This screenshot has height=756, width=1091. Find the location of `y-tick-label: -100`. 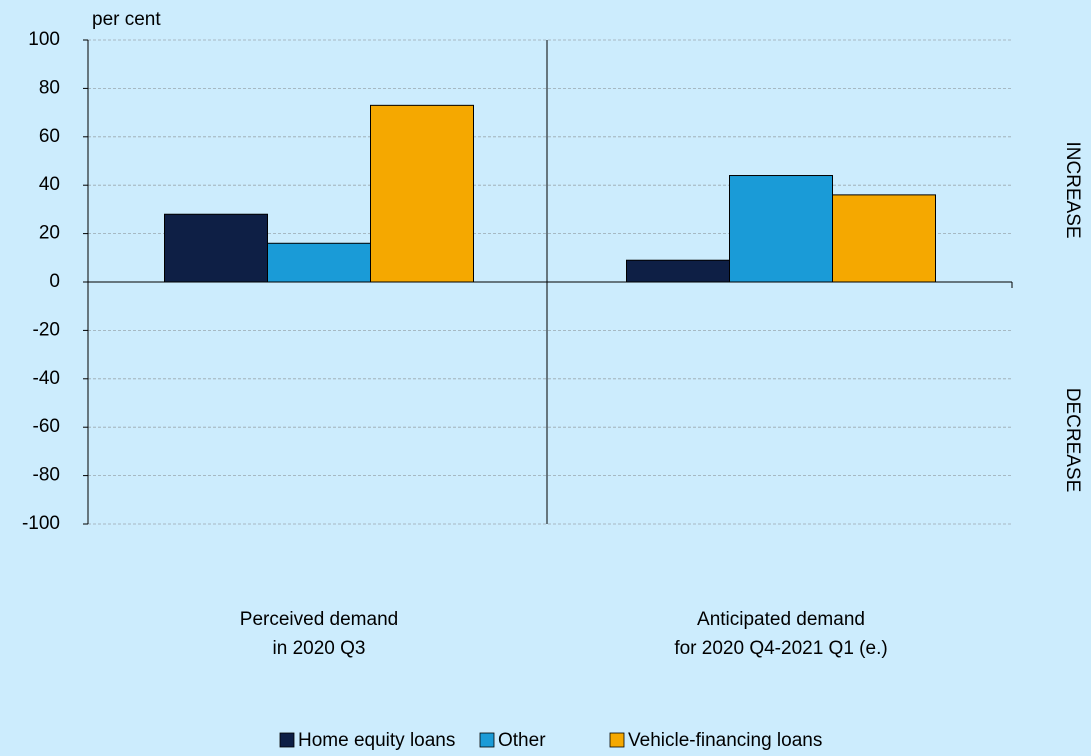

y-tick-label: -100 is located at coordinates (41, 523).